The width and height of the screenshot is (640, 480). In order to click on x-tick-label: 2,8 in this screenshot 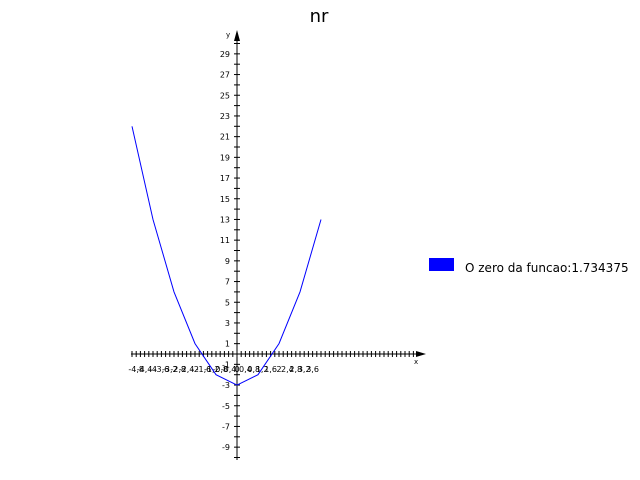, I will do `click(295, 369)`.